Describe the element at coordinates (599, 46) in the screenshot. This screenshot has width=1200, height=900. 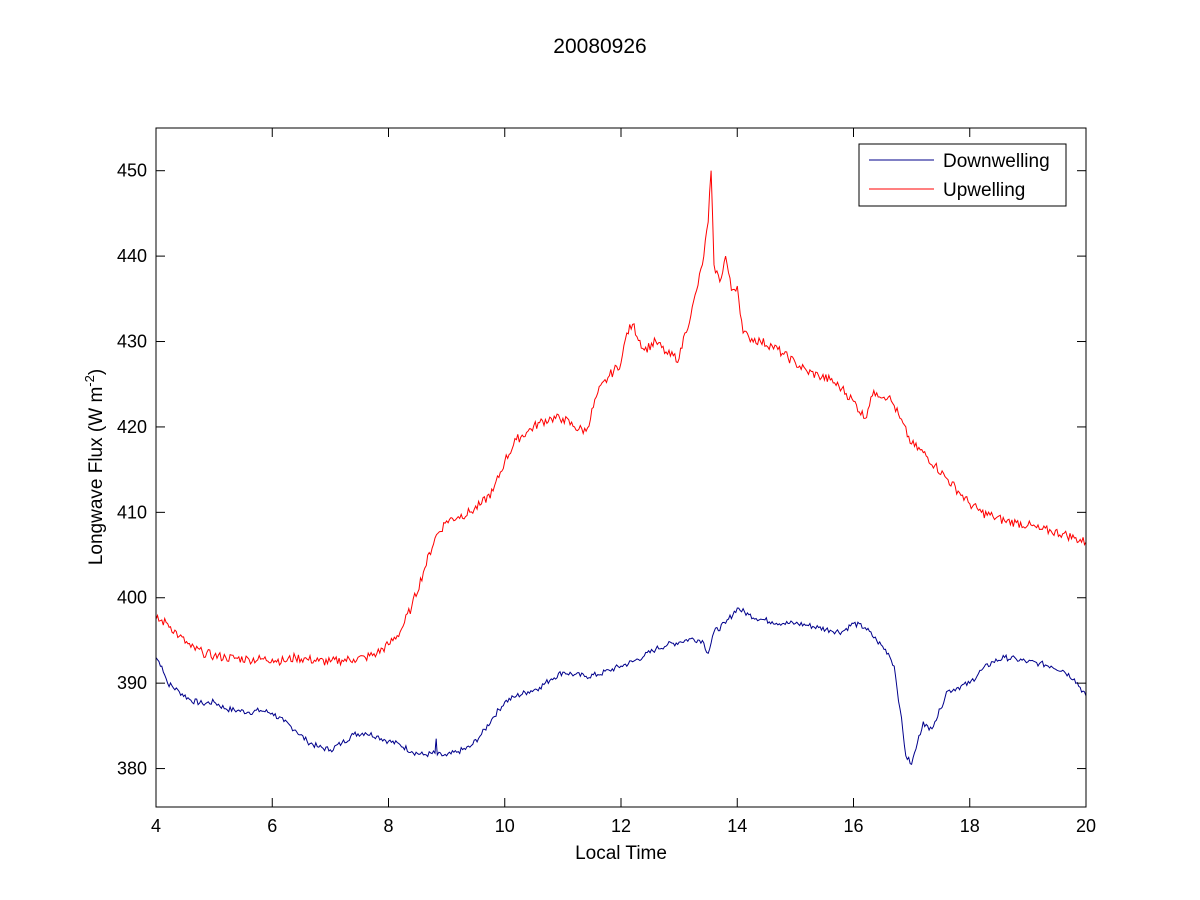
I see `chart-title: 20080926` at that location.